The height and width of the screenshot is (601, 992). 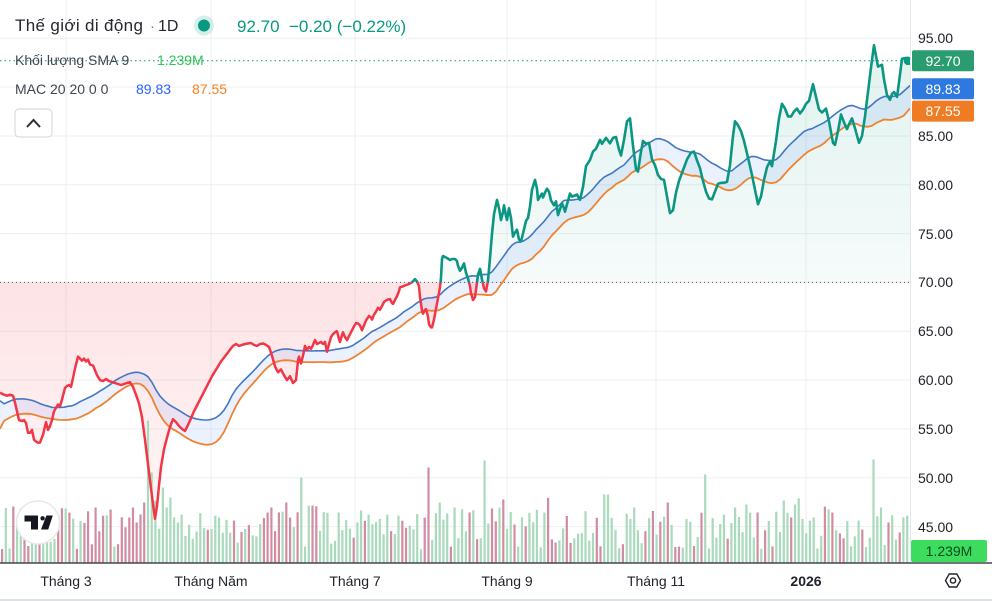 I want to click on svg-text: 95.00, so click(x=935, y=38).